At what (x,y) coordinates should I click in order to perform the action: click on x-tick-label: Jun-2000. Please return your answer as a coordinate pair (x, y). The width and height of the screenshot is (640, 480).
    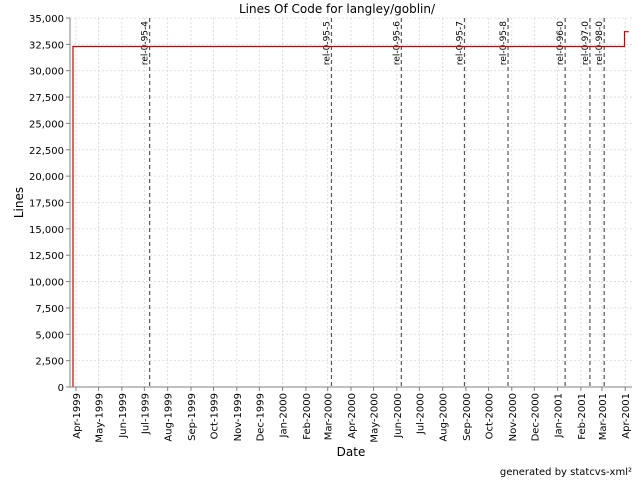
    Looking at the image, I should click on (398, 416).